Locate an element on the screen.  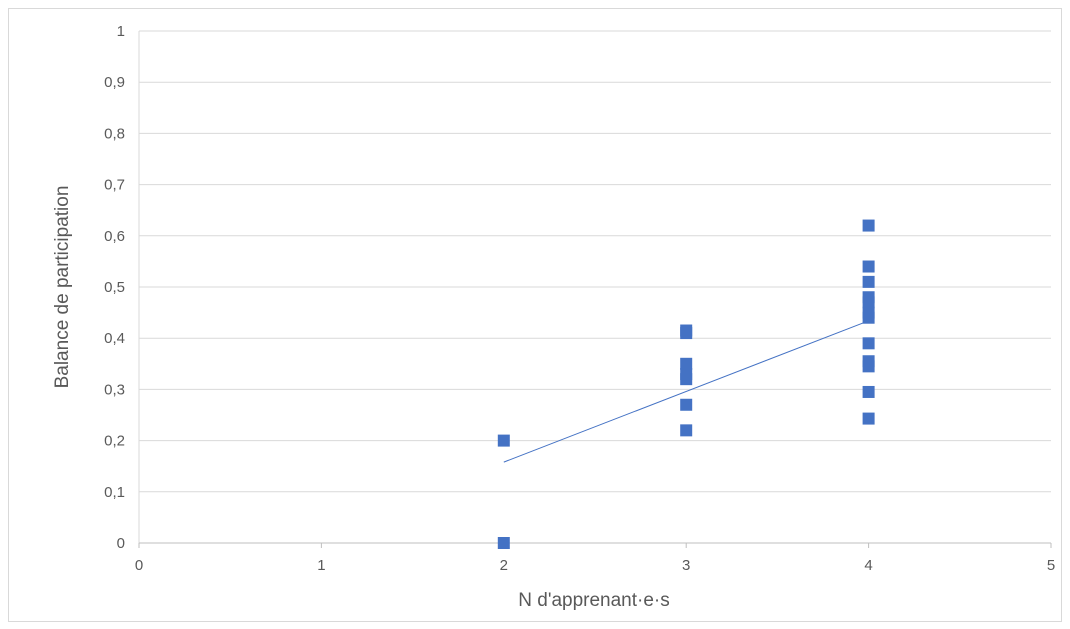
trendline-group is located at coordinates (686, 391).